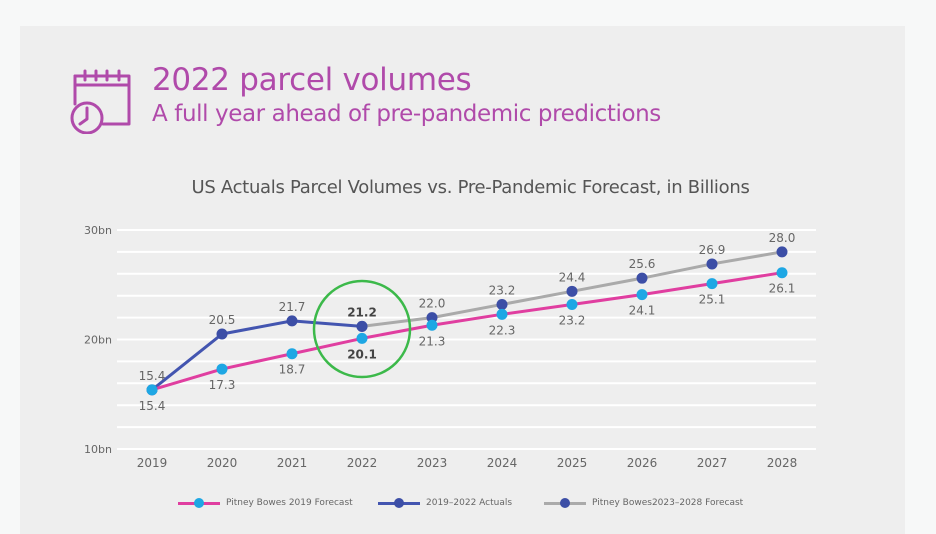 Image resolution: width=936 pixels, height=534 pixels. Describe the element at coordinates (642, 463) in the screenshot. I see `x-tick-label: 2026` at that location.